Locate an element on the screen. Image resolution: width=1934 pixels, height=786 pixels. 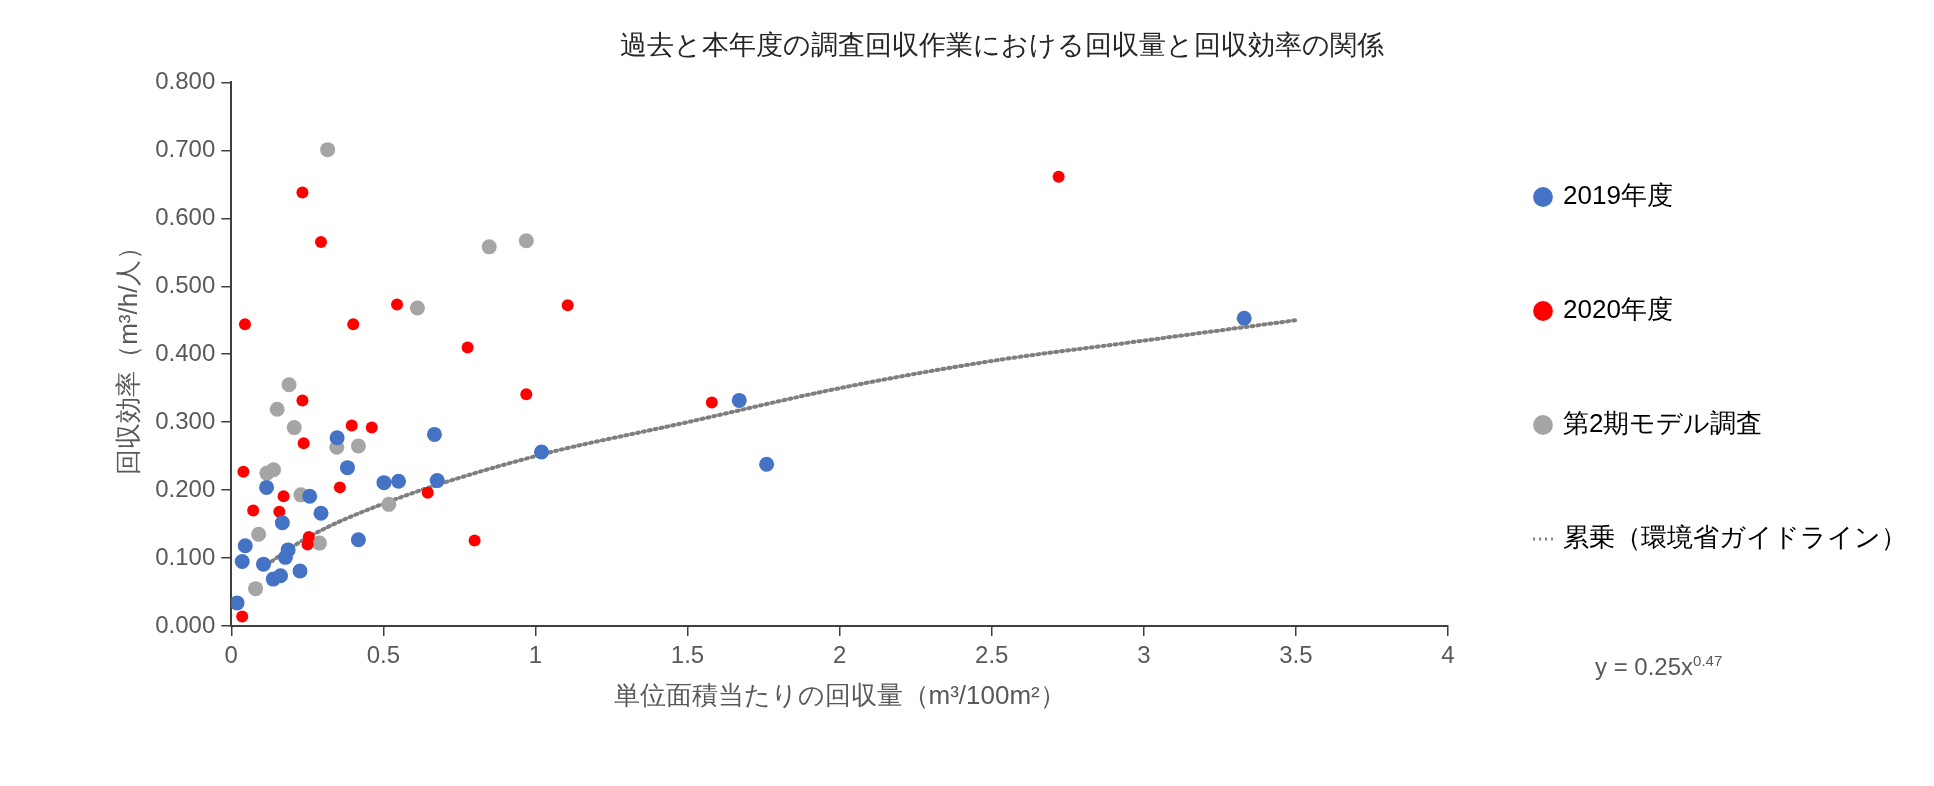
y-tick-label: 0.300 is located at coordinates (185, 420).